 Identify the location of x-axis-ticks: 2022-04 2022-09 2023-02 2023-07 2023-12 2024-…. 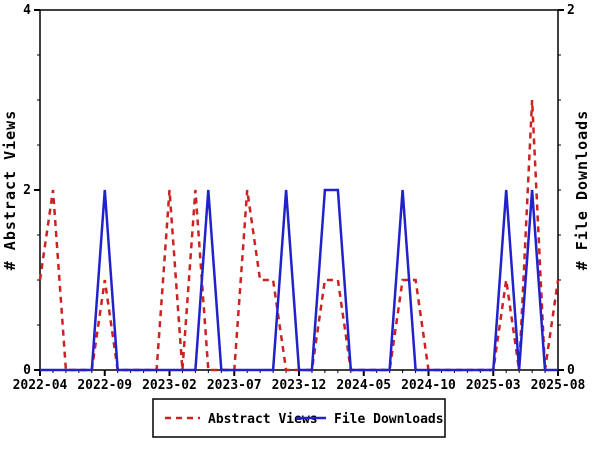
(299, 381).